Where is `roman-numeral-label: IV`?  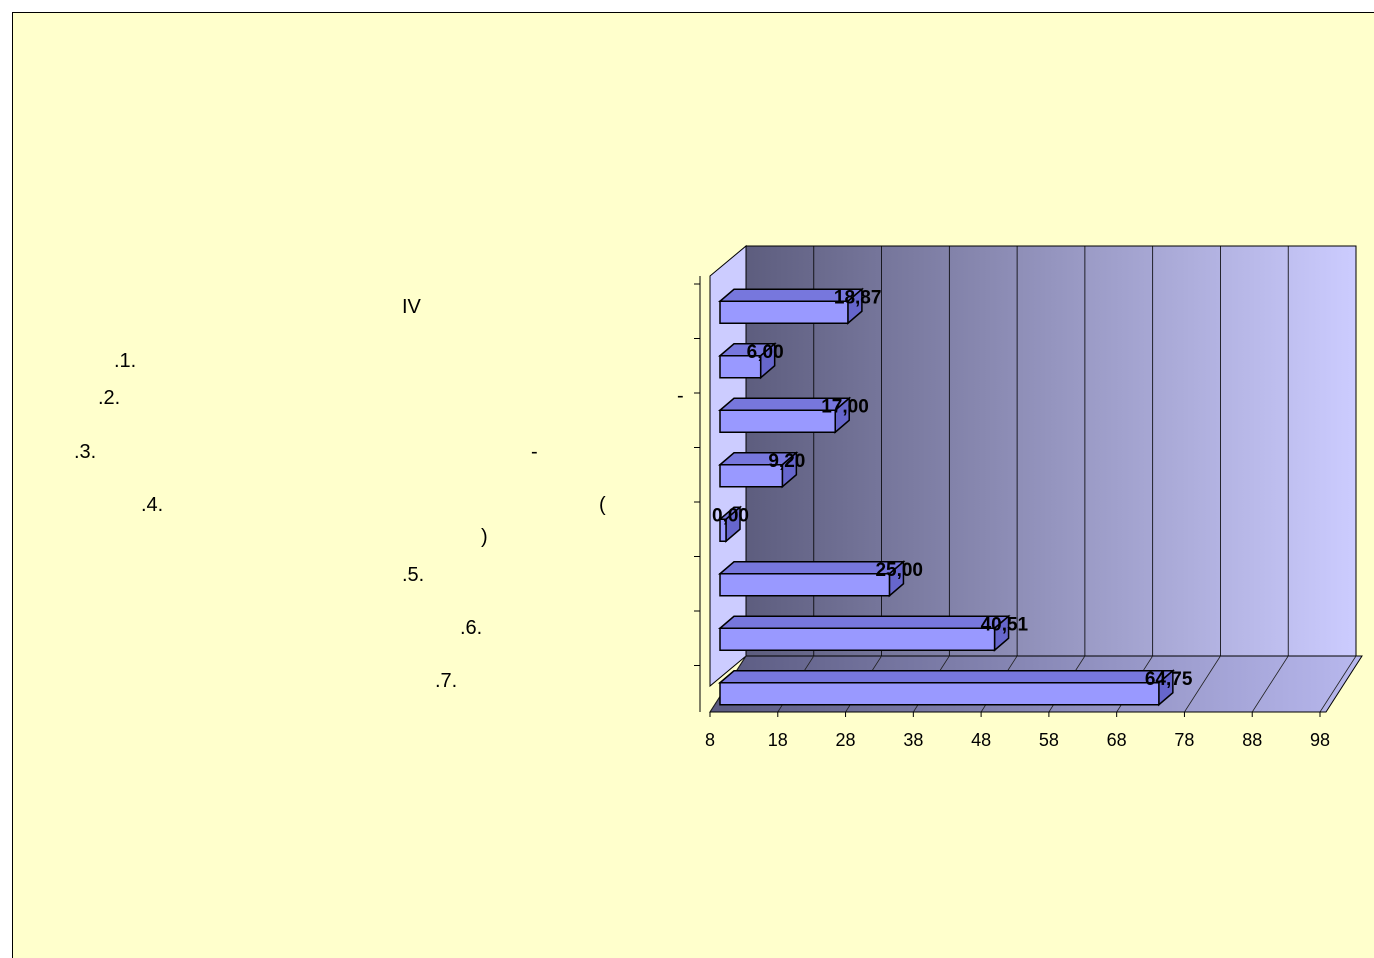 roman-numeral-label: IV is located at coordinates (411, 307).